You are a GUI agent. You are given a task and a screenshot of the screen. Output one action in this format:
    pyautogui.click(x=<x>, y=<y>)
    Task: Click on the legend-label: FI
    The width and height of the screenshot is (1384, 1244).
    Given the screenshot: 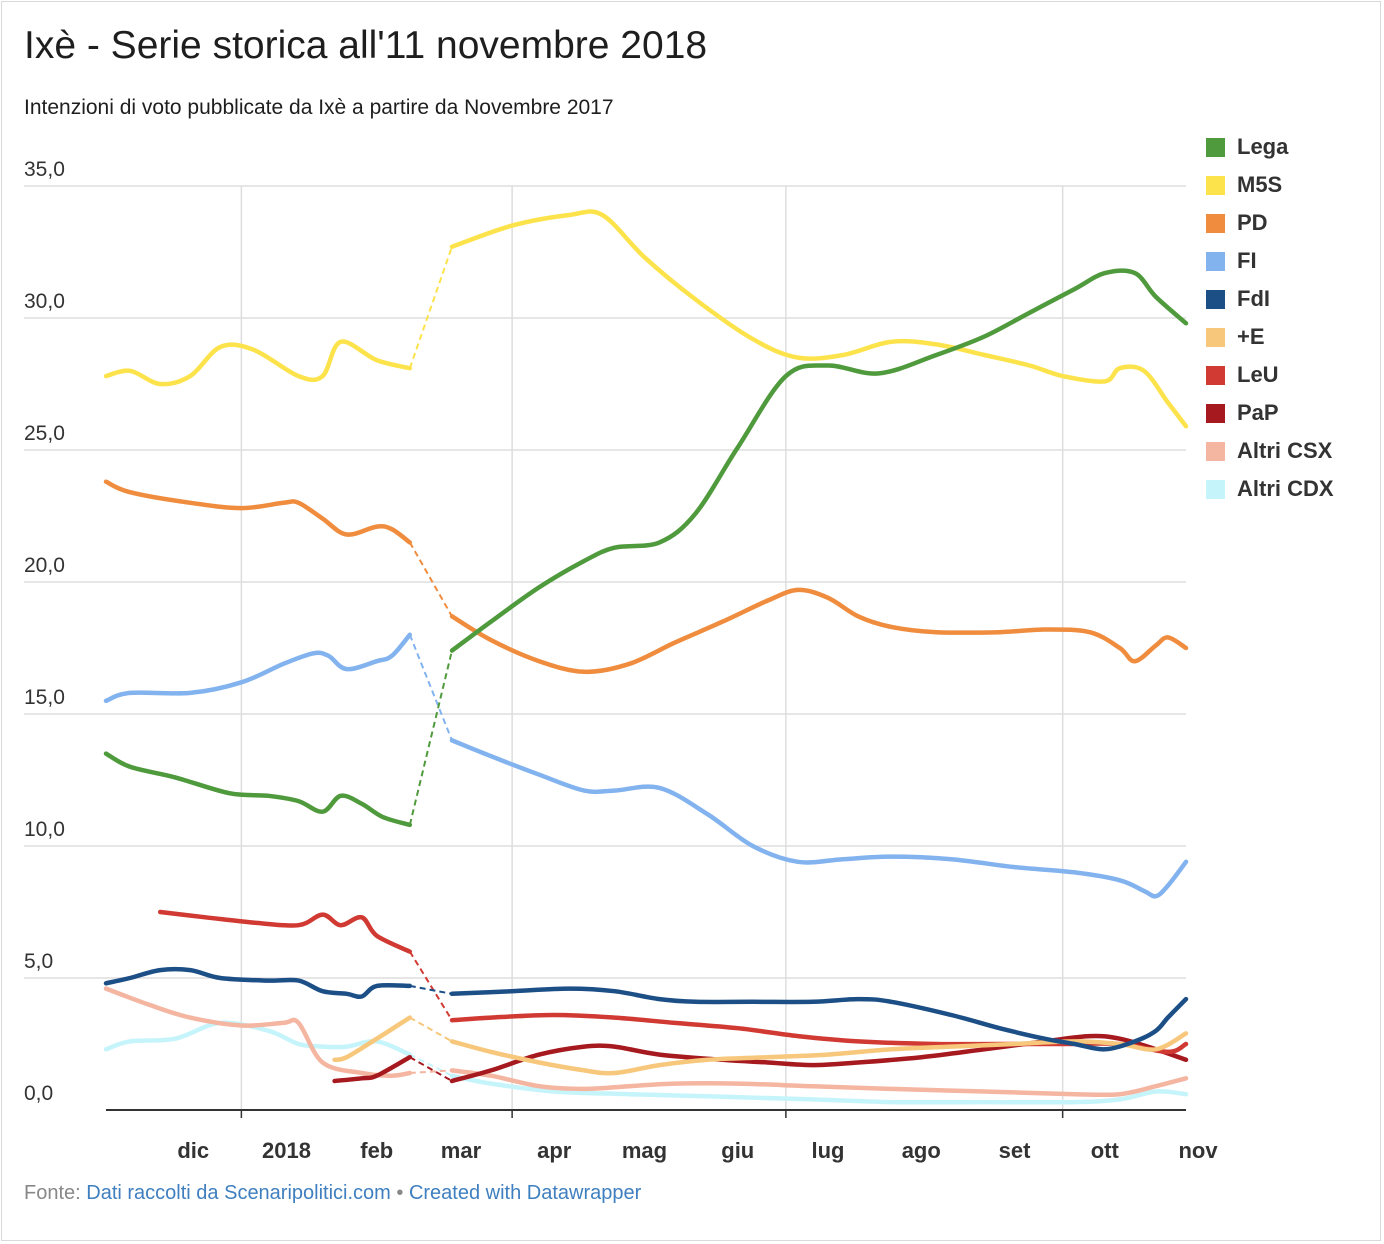 What is the action you would take?
    pyautogui.click(x=1247, y=260)
    